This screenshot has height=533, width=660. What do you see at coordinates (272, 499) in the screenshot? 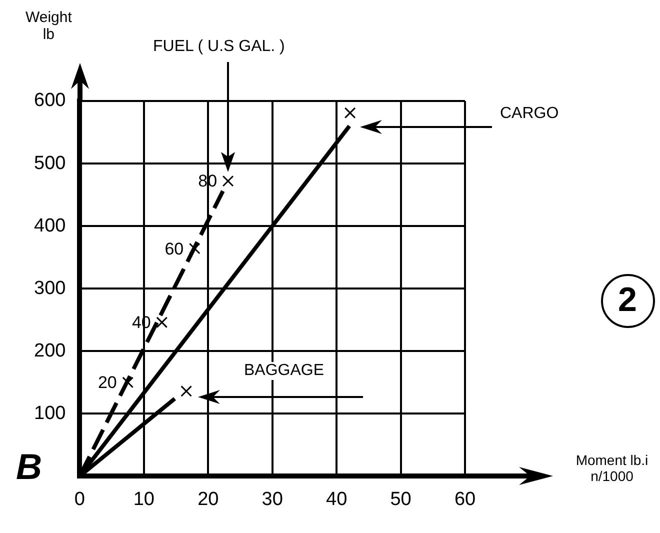
I see `x-tick-label: 30` at bounding box center [272, 499].